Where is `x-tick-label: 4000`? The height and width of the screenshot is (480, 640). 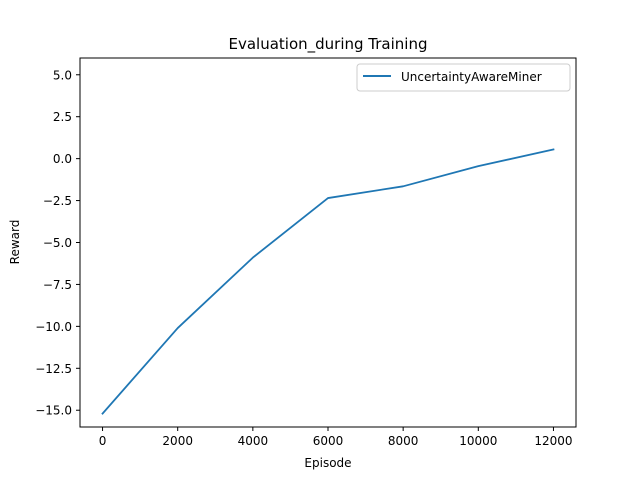
x-tick-label: 4000 is located at coordinates (253, 441).